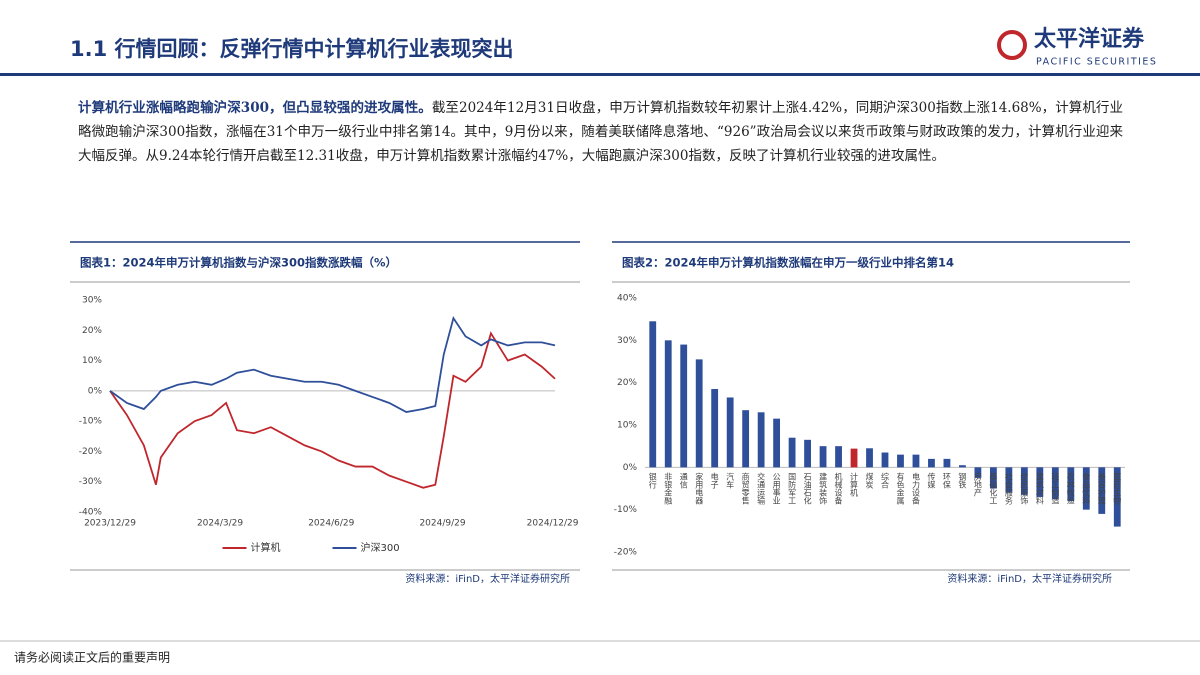  I want to click on x-tick-label: 建筑材料, so click(1039, 488).